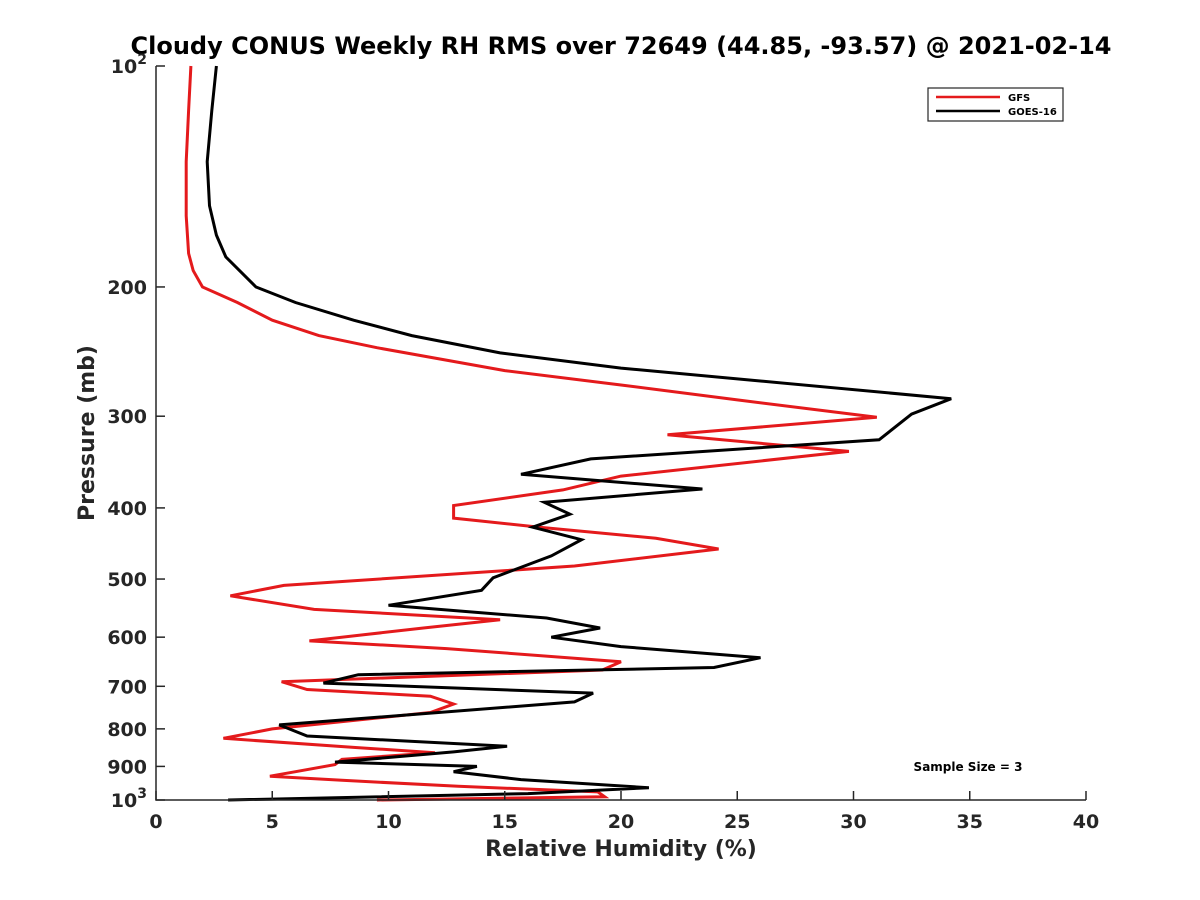 Image resolution: width=1200 pixels, height=900 pixels. Describe the element at coordinates (505, 822) in the screenshot. I see `x-tick-label: 15` at that location.